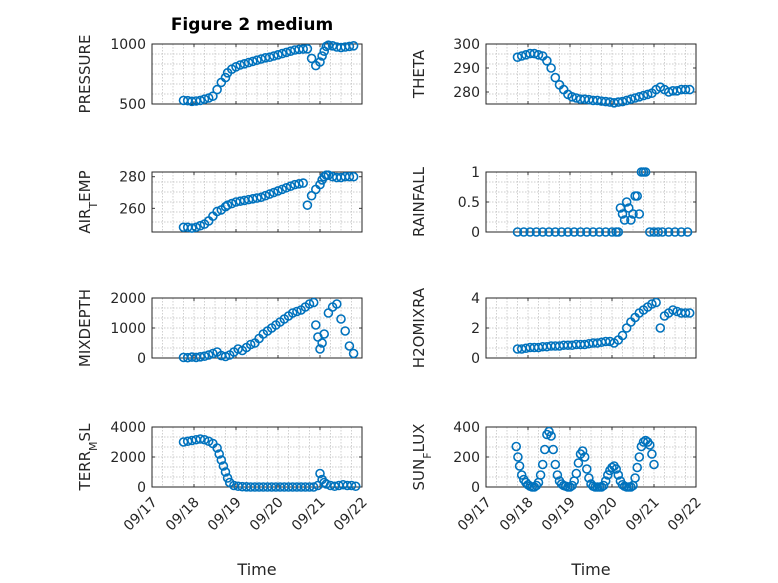  Describe the element at coordinates (422, 457) in the screenshot. I see `y-axis-label: SUNFLUX` at that location.